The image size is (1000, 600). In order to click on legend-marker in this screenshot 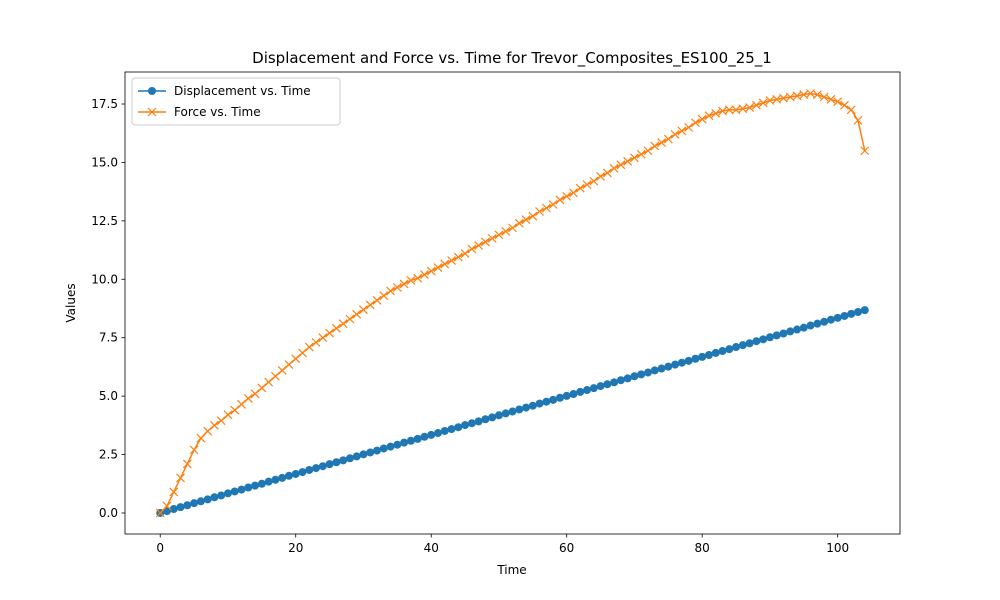, I will do `click(152, 112)`.